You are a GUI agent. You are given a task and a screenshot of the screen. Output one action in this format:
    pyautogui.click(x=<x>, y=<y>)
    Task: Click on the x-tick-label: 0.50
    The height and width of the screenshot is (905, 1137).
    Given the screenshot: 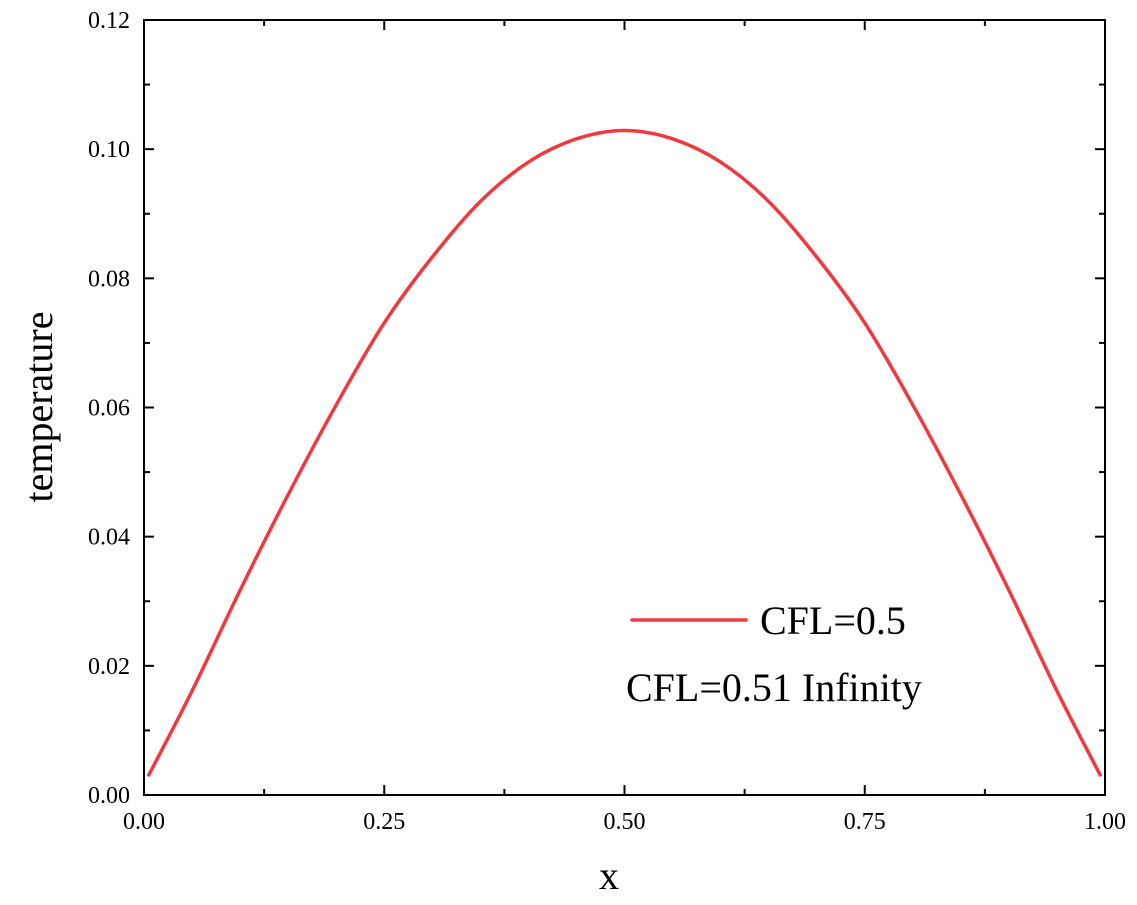 What is the action you would take?
    pyautogui.click(x=625, y=822)
    